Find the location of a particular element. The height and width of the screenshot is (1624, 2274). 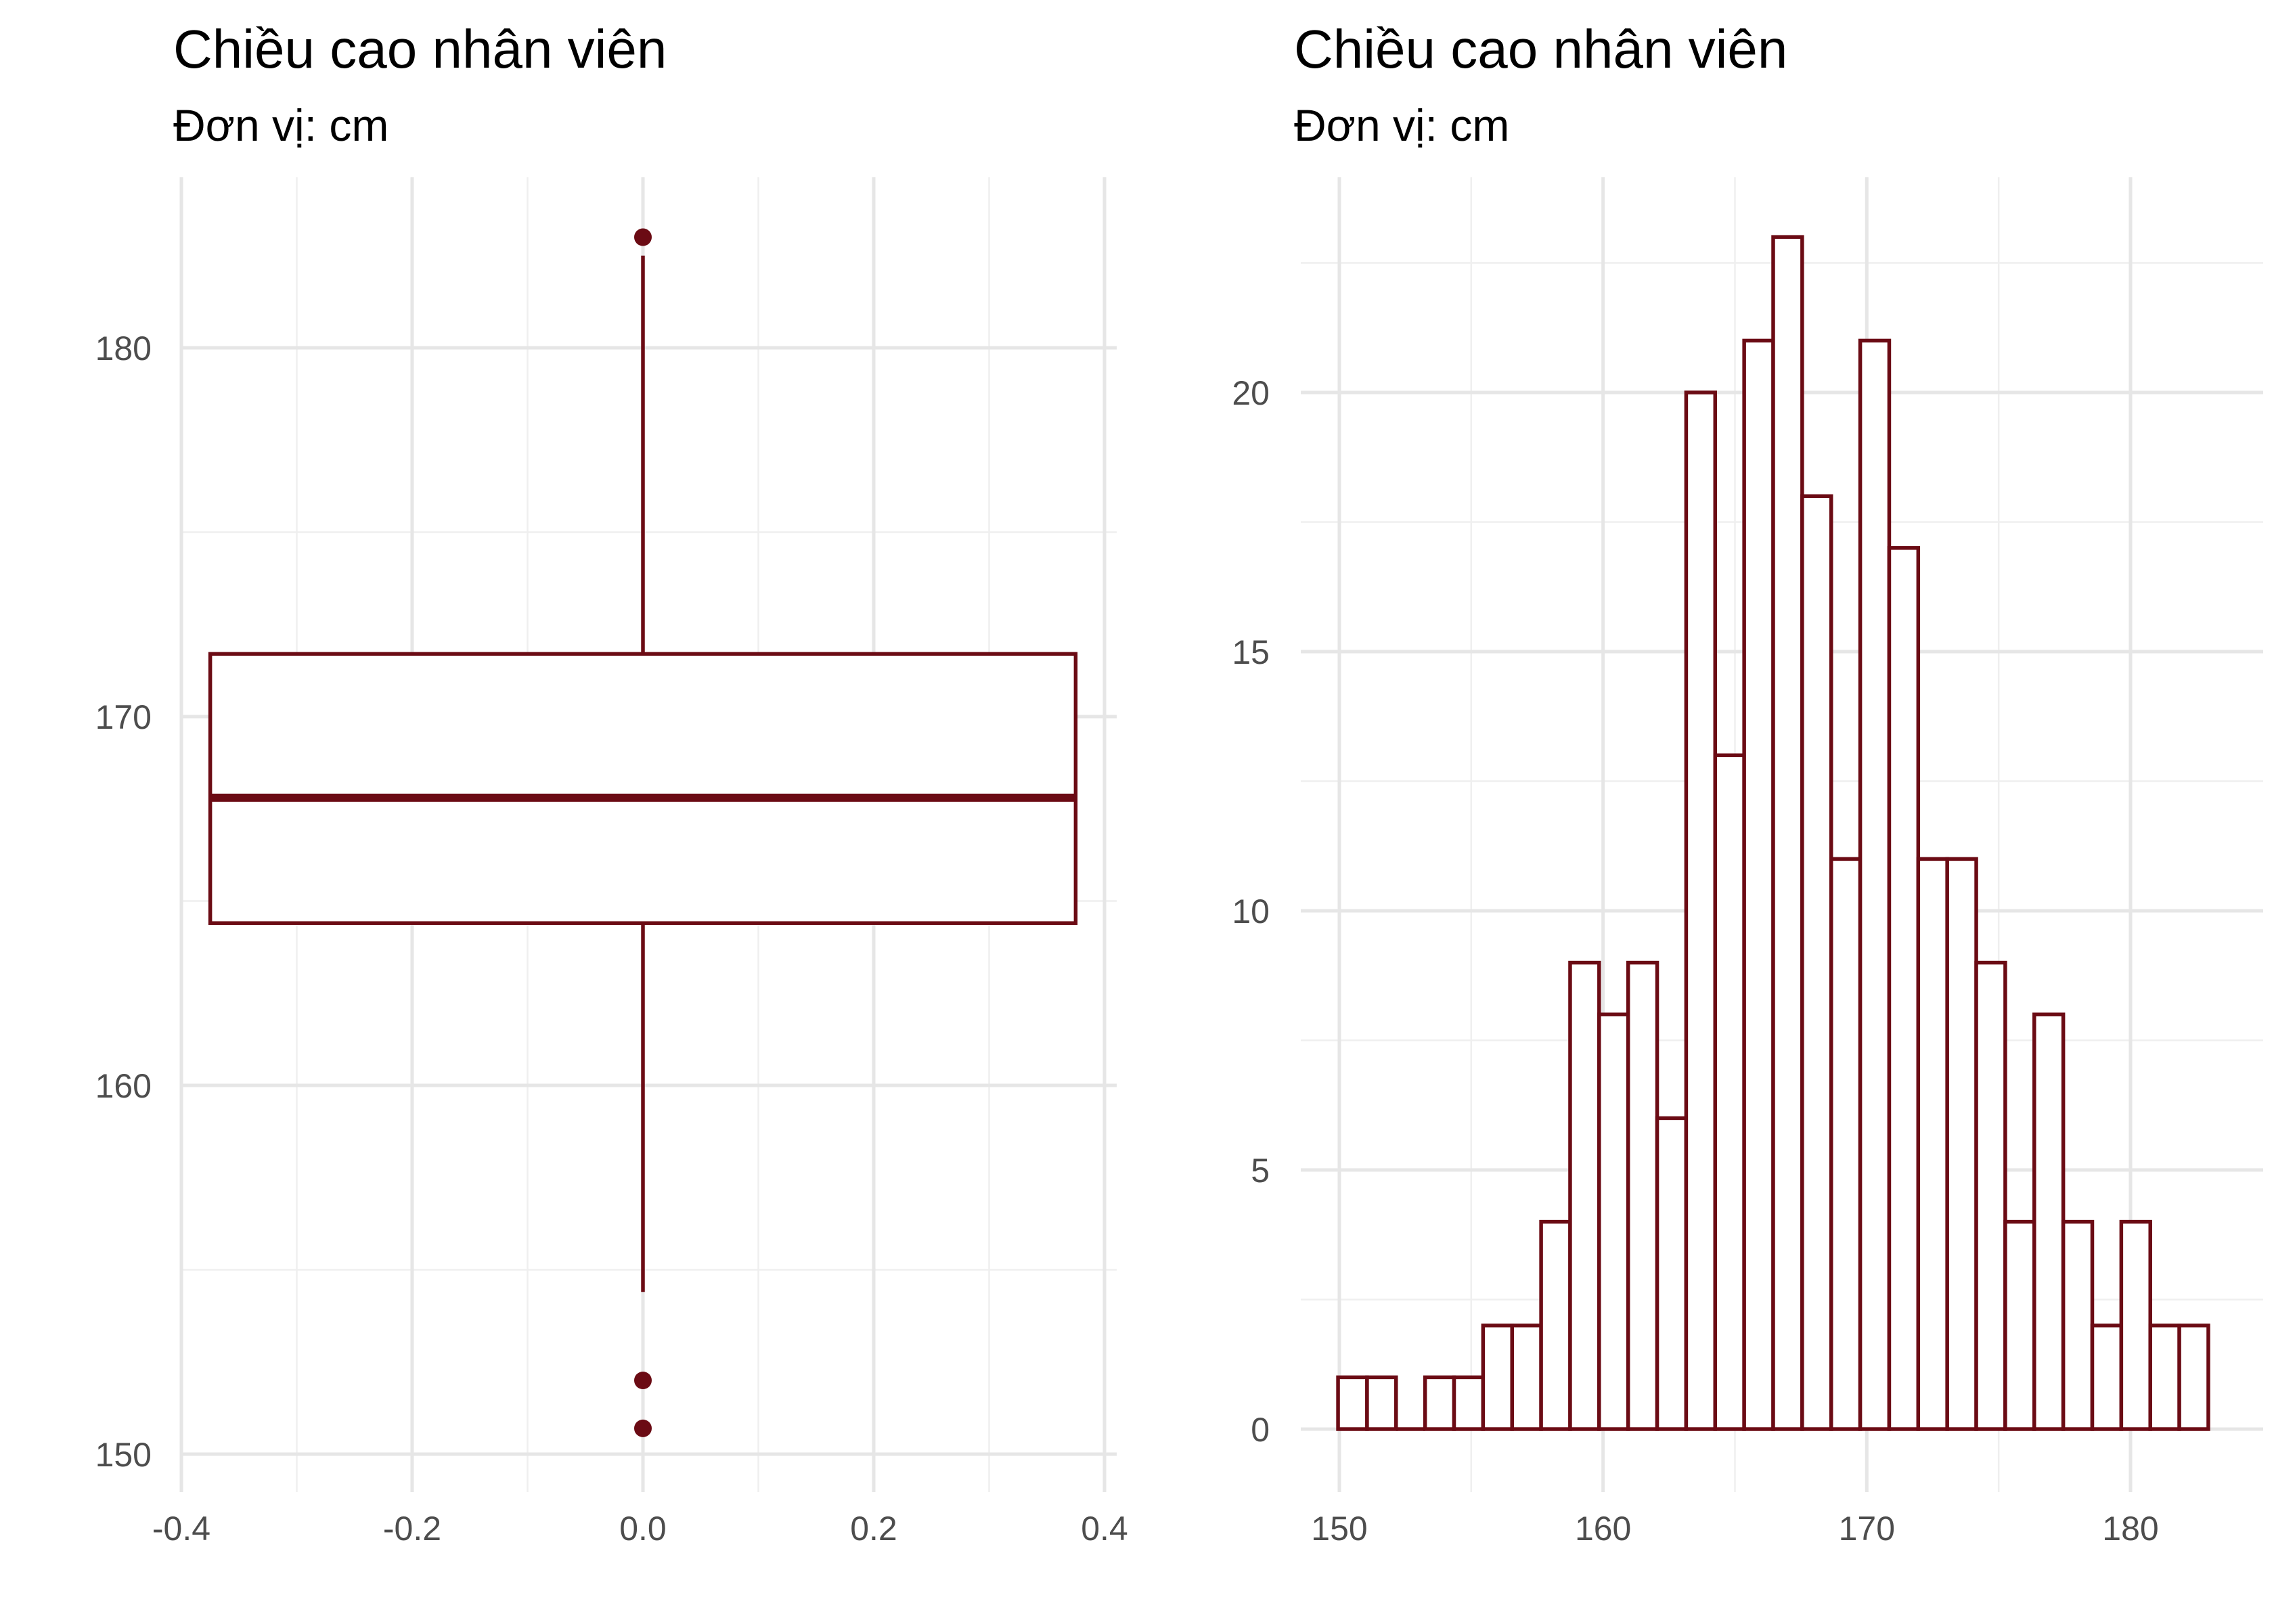

x-tick-label: 170 is located at coordinates (1867, 1529).